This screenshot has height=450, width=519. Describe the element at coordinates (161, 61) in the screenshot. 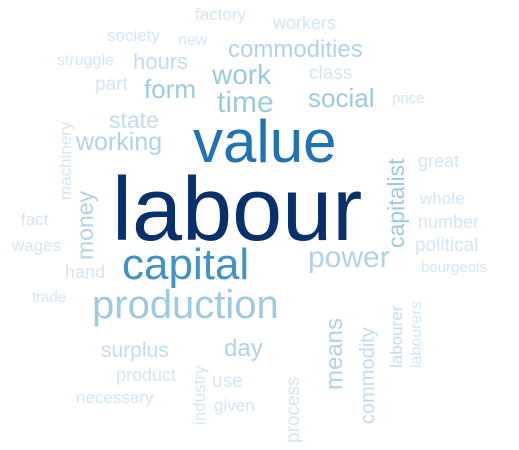

I see `word-hours: hours` at that location.